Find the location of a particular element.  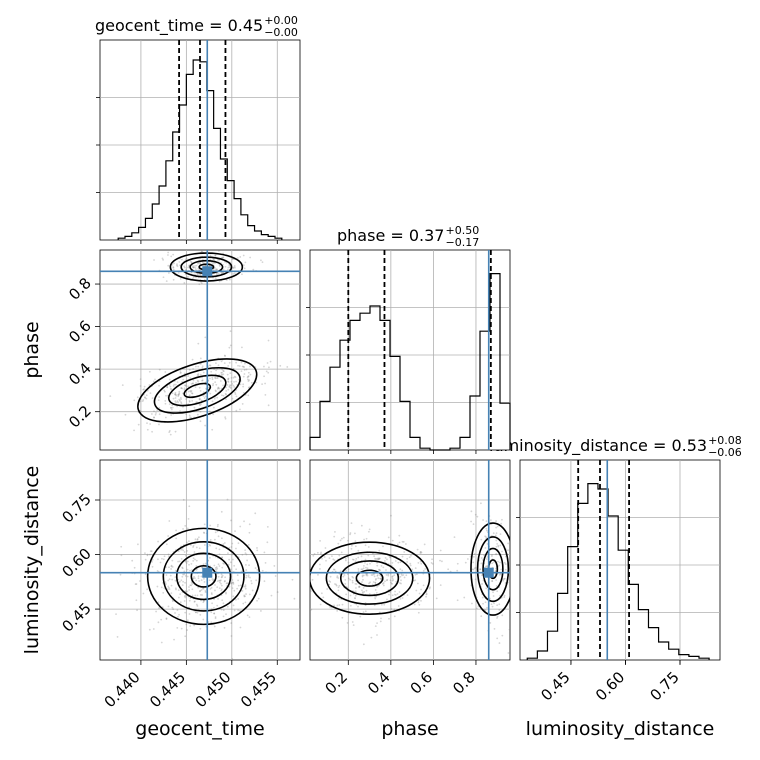

diag-panel-luminosity_distance is located at coordinates (618, 560).